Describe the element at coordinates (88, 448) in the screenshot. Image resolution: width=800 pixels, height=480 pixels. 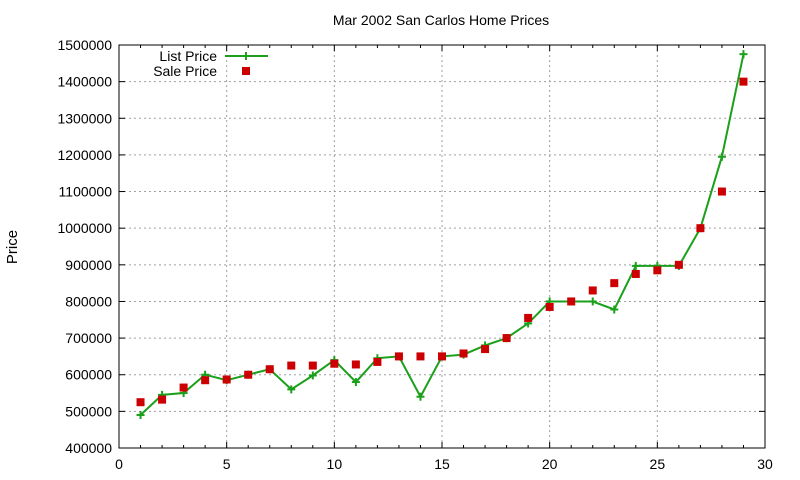
I see `y-tick-label: 400000` at that location.